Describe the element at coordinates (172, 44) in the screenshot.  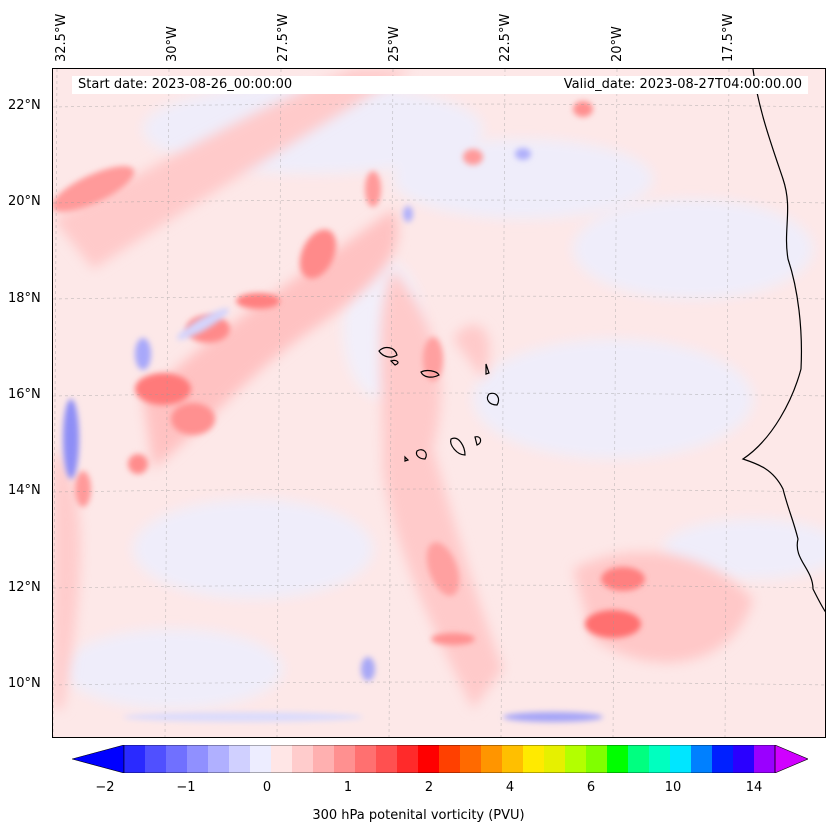
I see `lon-label-30w: 30°W` at that location.